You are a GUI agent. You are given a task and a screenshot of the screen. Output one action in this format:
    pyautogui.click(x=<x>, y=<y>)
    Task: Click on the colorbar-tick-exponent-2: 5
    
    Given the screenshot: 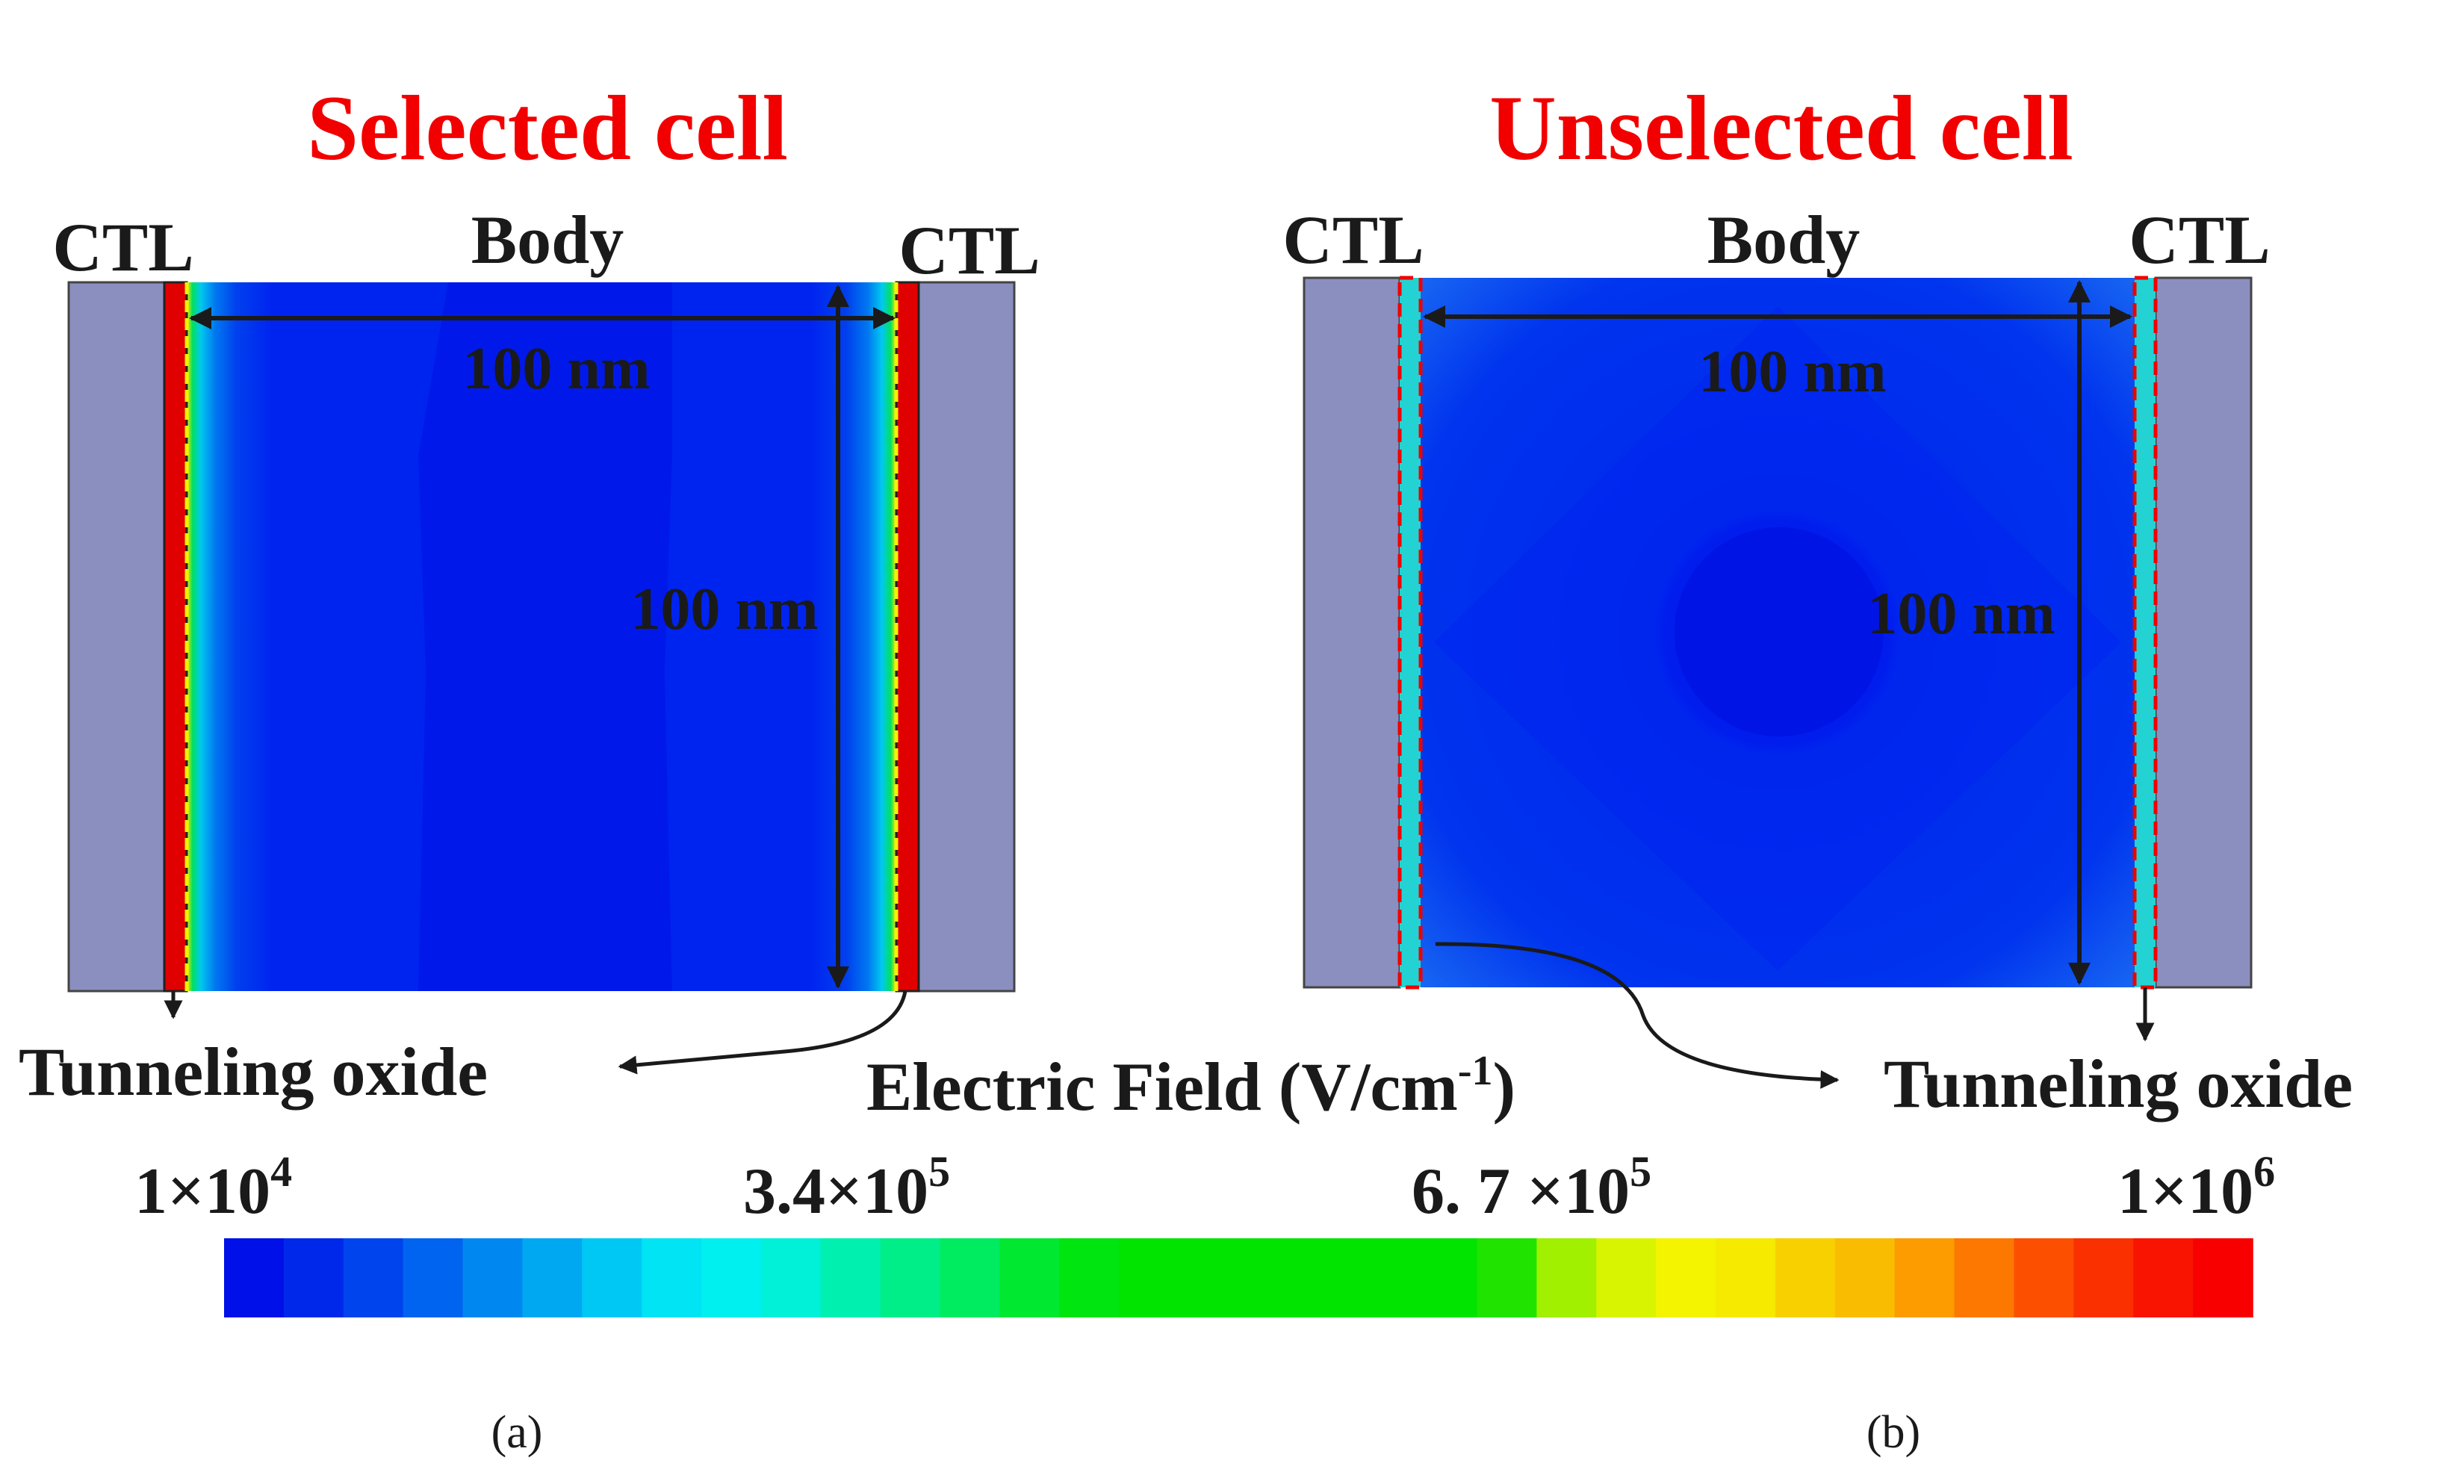 What is the action you would take?
    pyautogui.click(x=1640, y=1171)
    